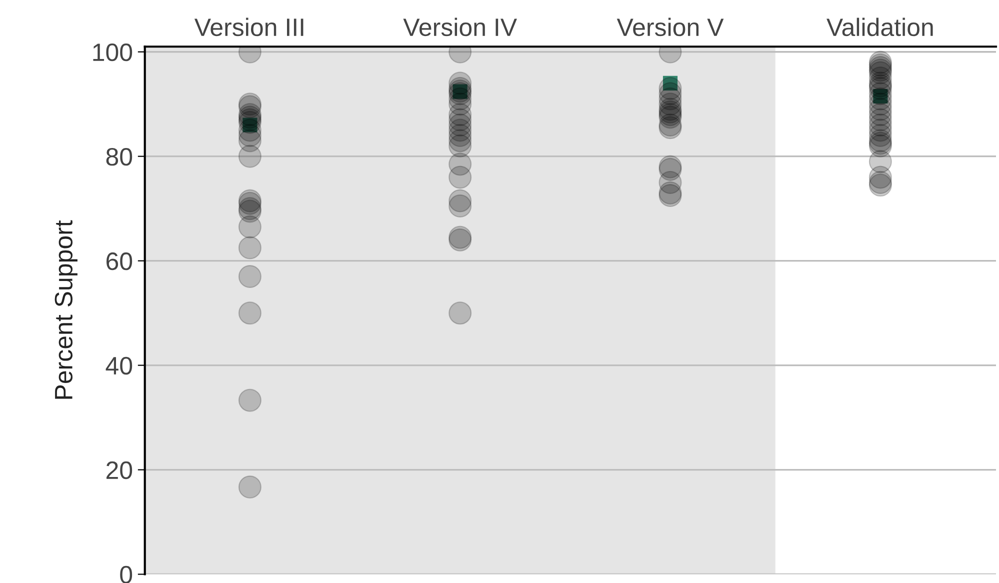 The height and width of the screenshot is (583, 999). Describe the element at coordinates (460, 27) in the screenshot. I see `x-tick-label: Version IV` at that location.